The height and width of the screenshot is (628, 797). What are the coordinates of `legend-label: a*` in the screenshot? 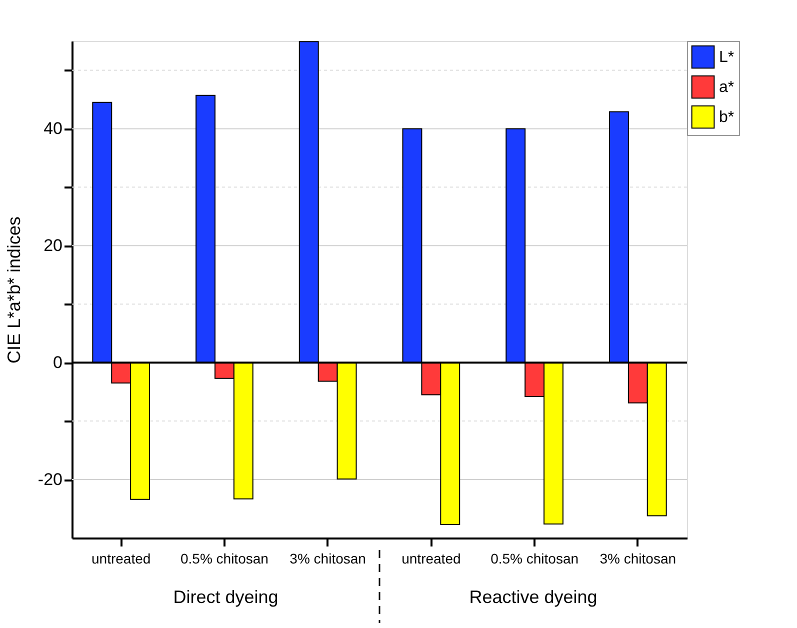 It's located at (726, 87).